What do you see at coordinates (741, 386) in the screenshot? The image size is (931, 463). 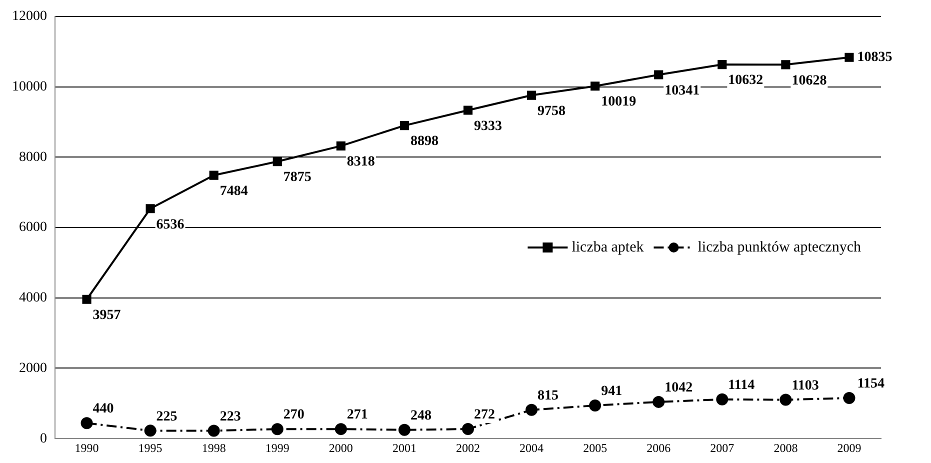 I see `data-label: 1114` at bounding box center [741, 386].